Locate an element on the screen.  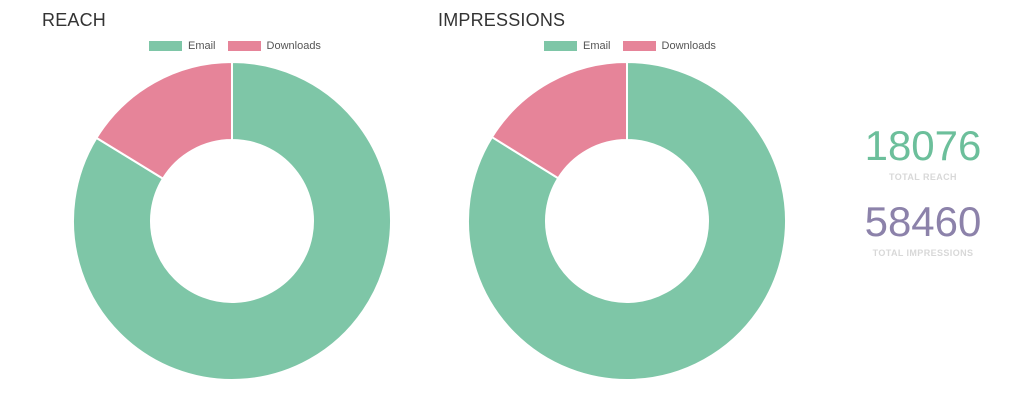
total-impressions-value: 58460 is located at coordinates (923, 221).